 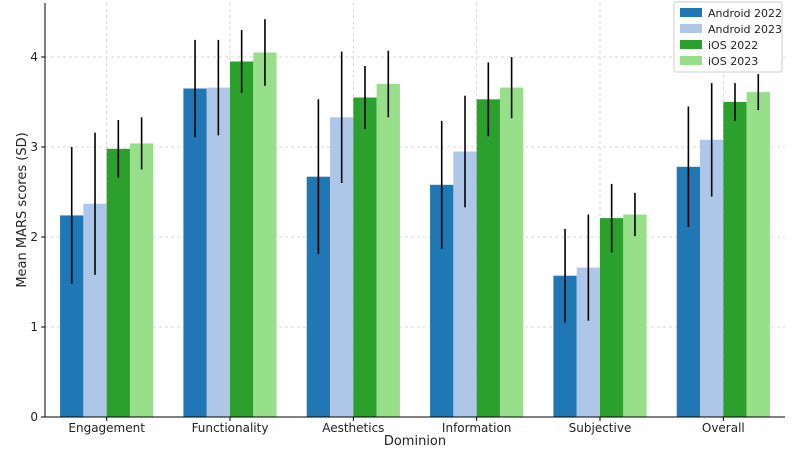 I want to click on x-tick-label: Aesthetics, so click(x=353, y=428).